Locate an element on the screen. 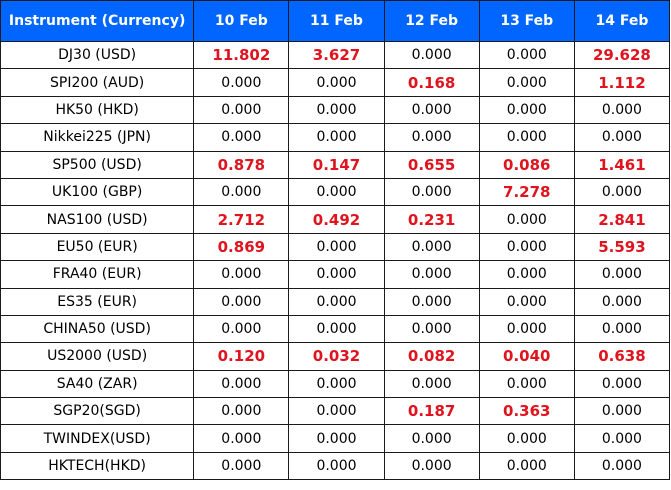 This screenshot has height=490, width=671. header-instrument: Instrument (Currency) is located at coordinates (97, 21).